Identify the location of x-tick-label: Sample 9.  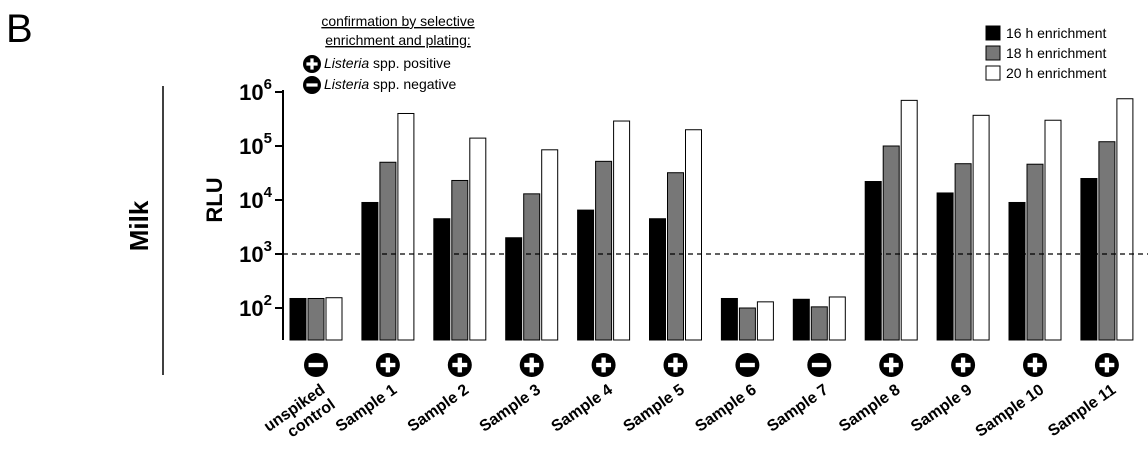
(941, 408).